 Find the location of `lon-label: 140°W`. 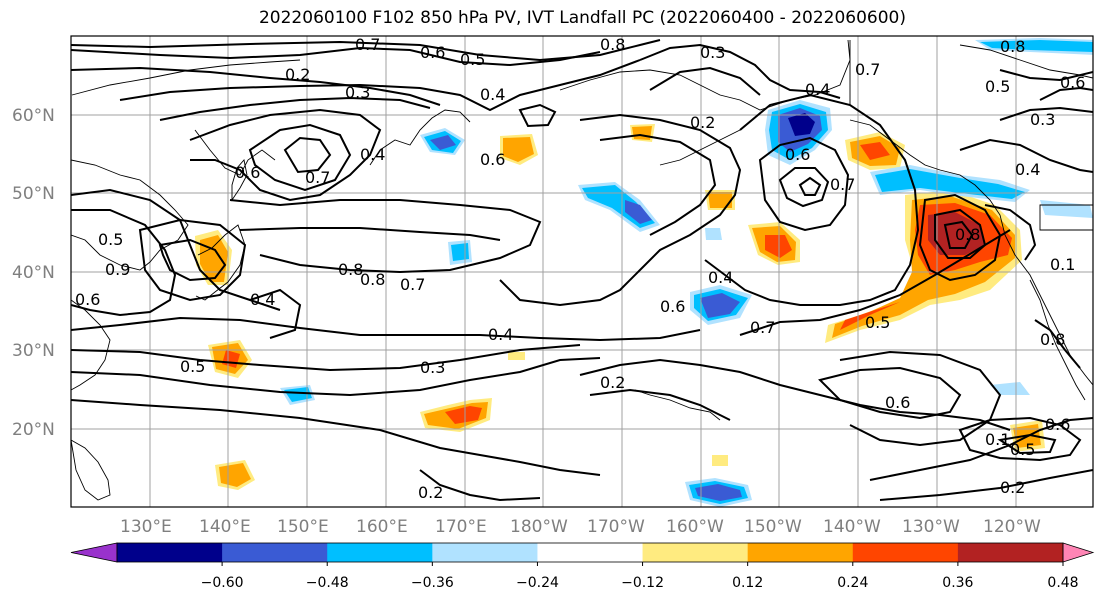

lon-label: 140°W is located at coordinates (852, 527).